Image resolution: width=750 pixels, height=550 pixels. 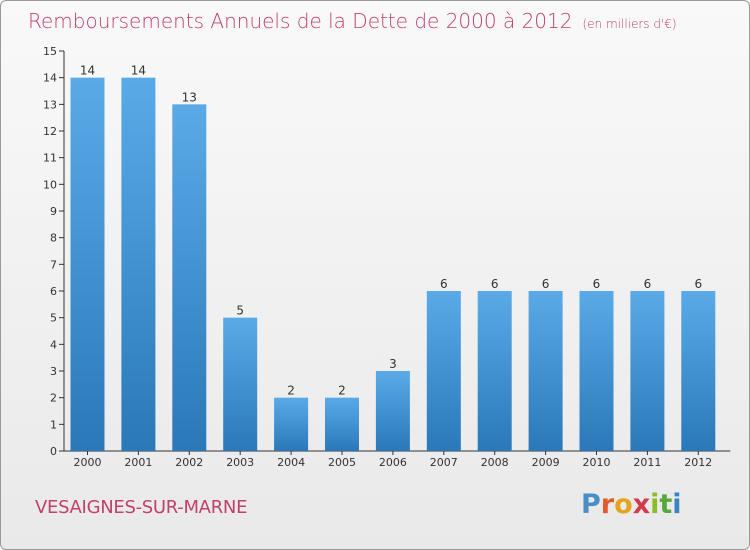 I want to click on y-tick-label: 0, so click(x=53, y=451).